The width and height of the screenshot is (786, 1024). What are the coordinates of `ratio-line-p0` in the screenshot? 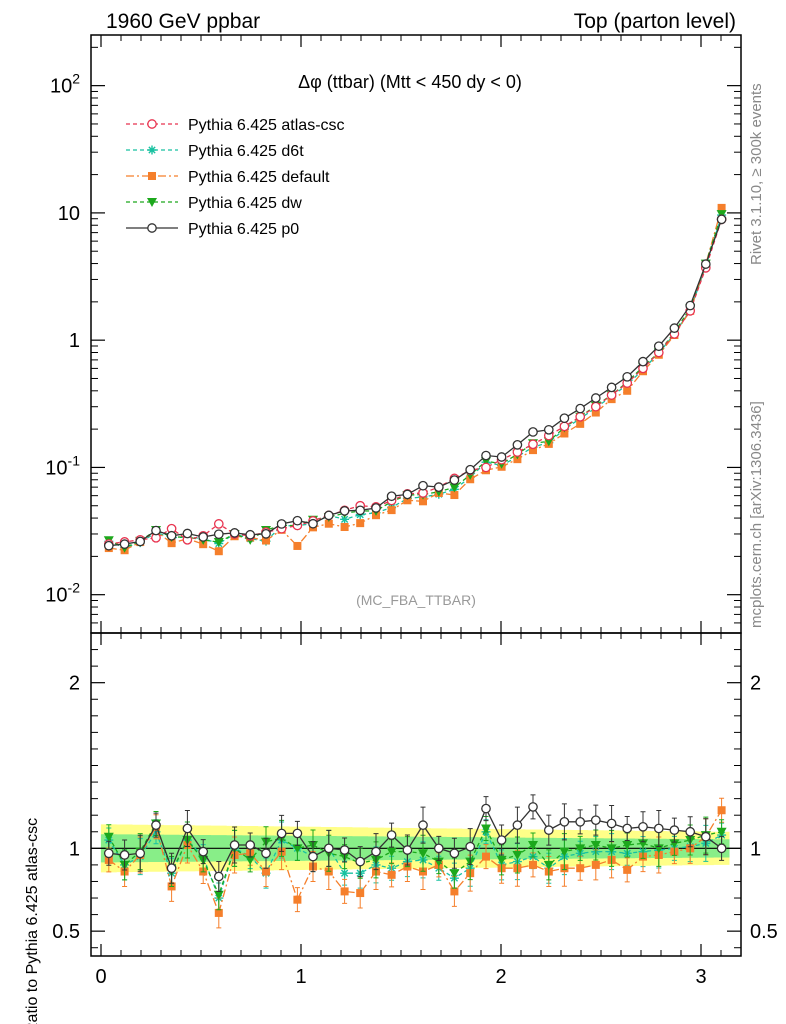 It's located at (415, 841).